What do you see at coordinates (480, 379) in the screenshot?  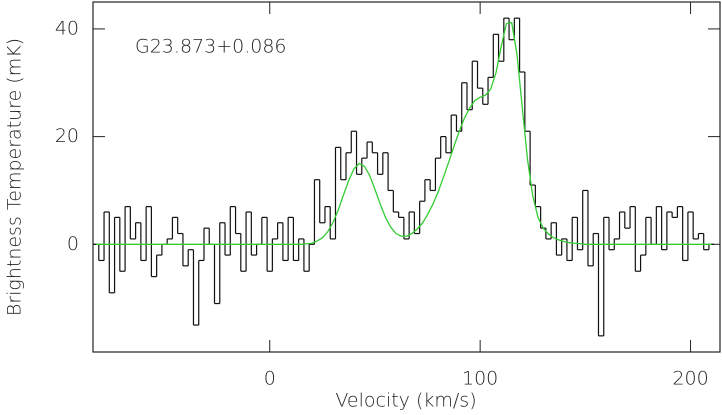 I see `x-tick-label: 100` at bounding box center [480, 379].